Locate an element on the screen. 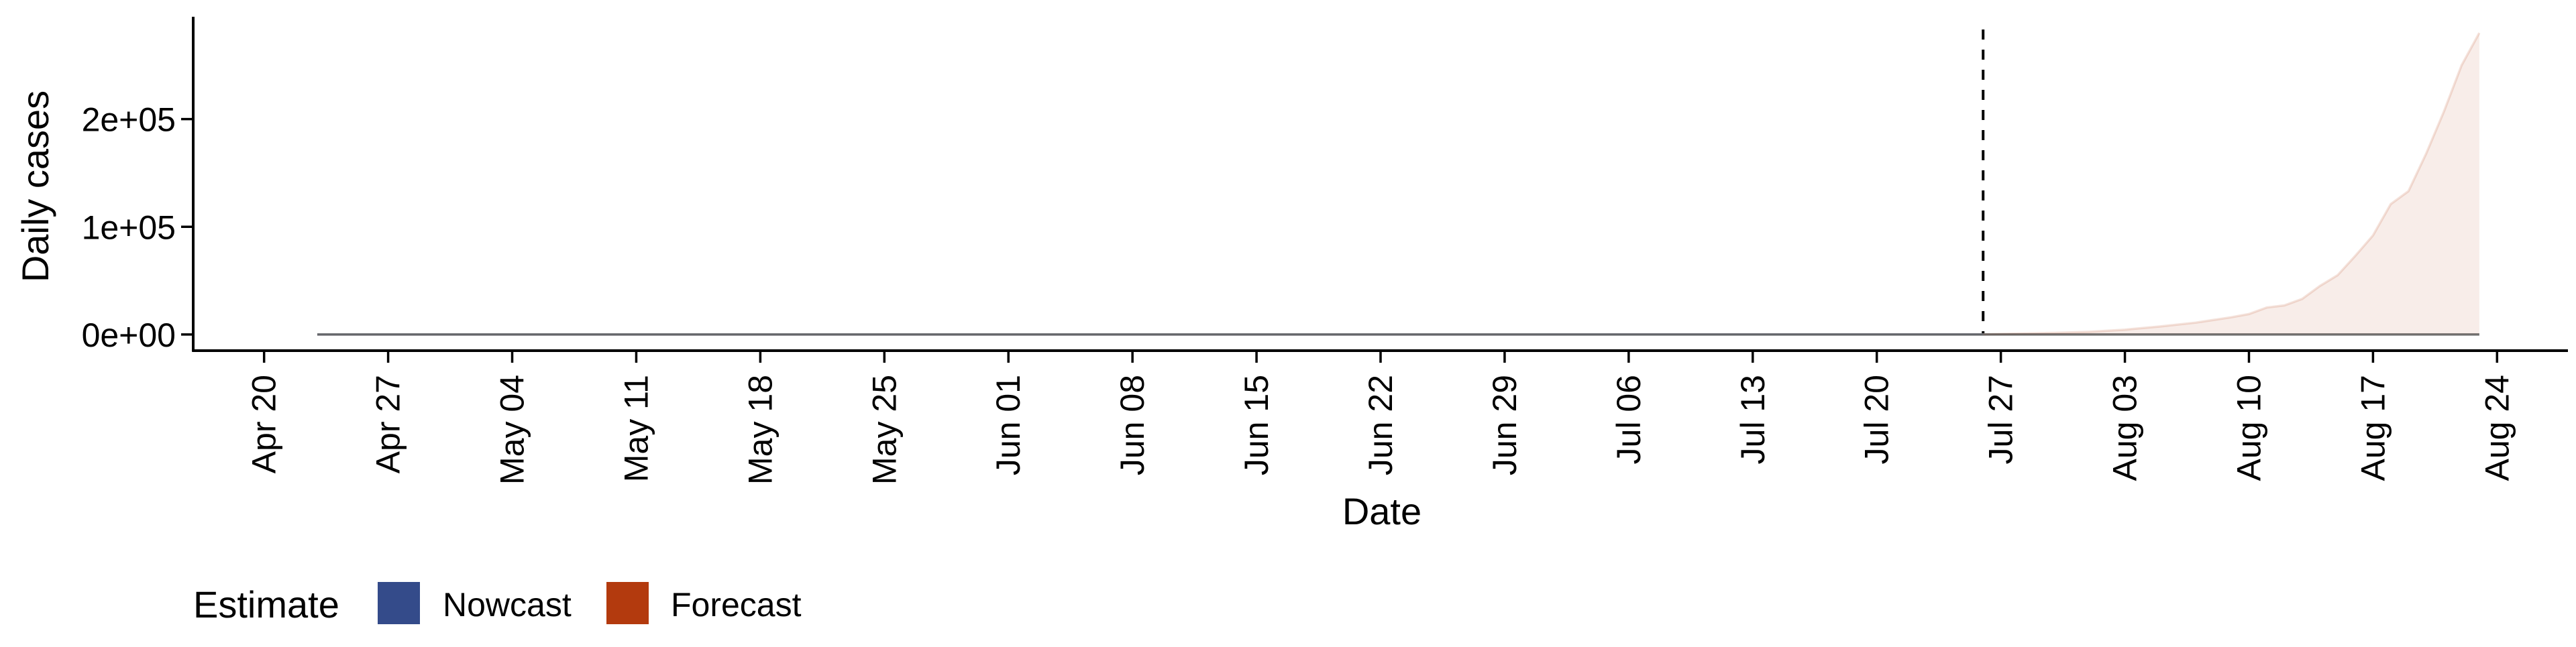 This screenshot has width=2576, height=647. y-ticks-group: 0e+00 1e+05 2e+05 is located at coordinates (137, 227).